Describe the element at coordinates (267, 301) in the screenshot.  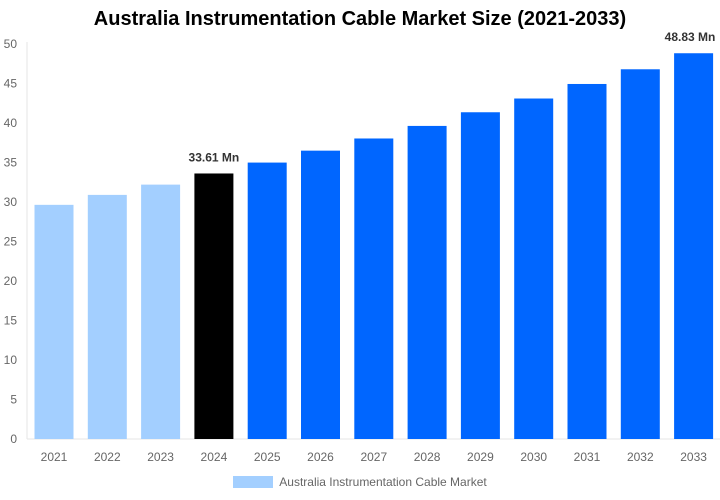
I see `bar-2025` at that location.